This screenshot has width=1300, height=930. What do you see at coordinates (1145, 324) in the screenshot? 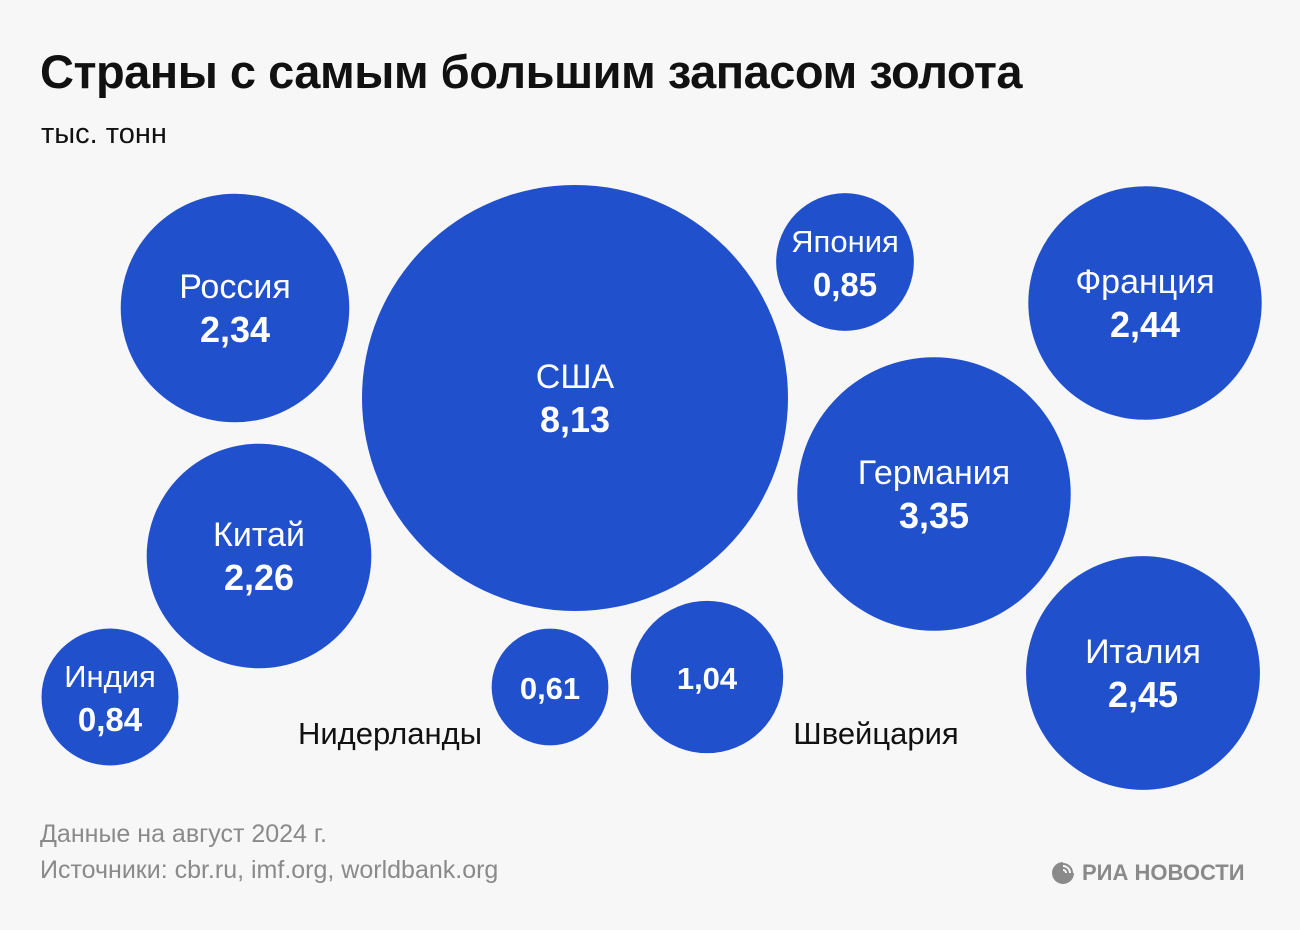
I see `bubble-value: 2,44` at bounding box center [1145, 324].